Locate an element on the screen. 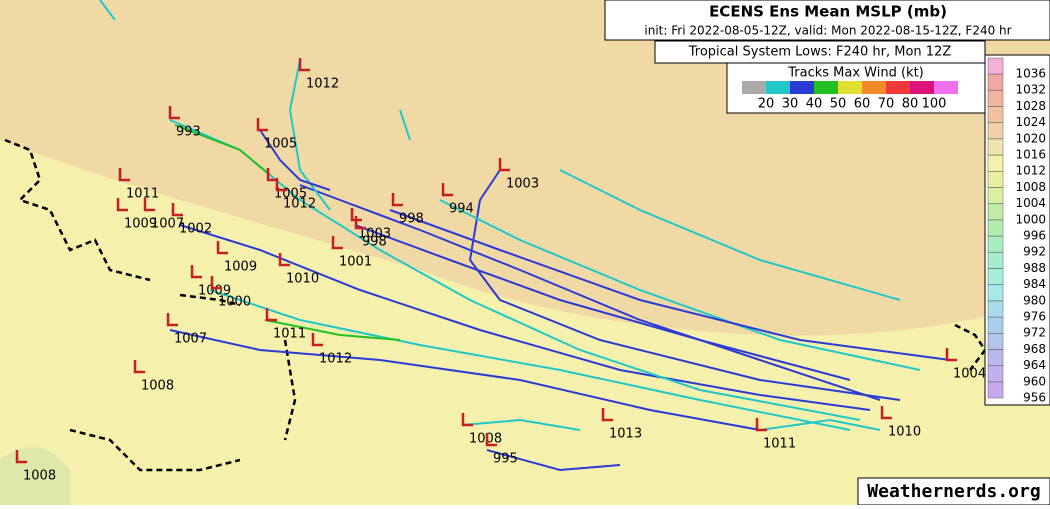  pressure-label: 1004 is located at coordinates (1030, 203).